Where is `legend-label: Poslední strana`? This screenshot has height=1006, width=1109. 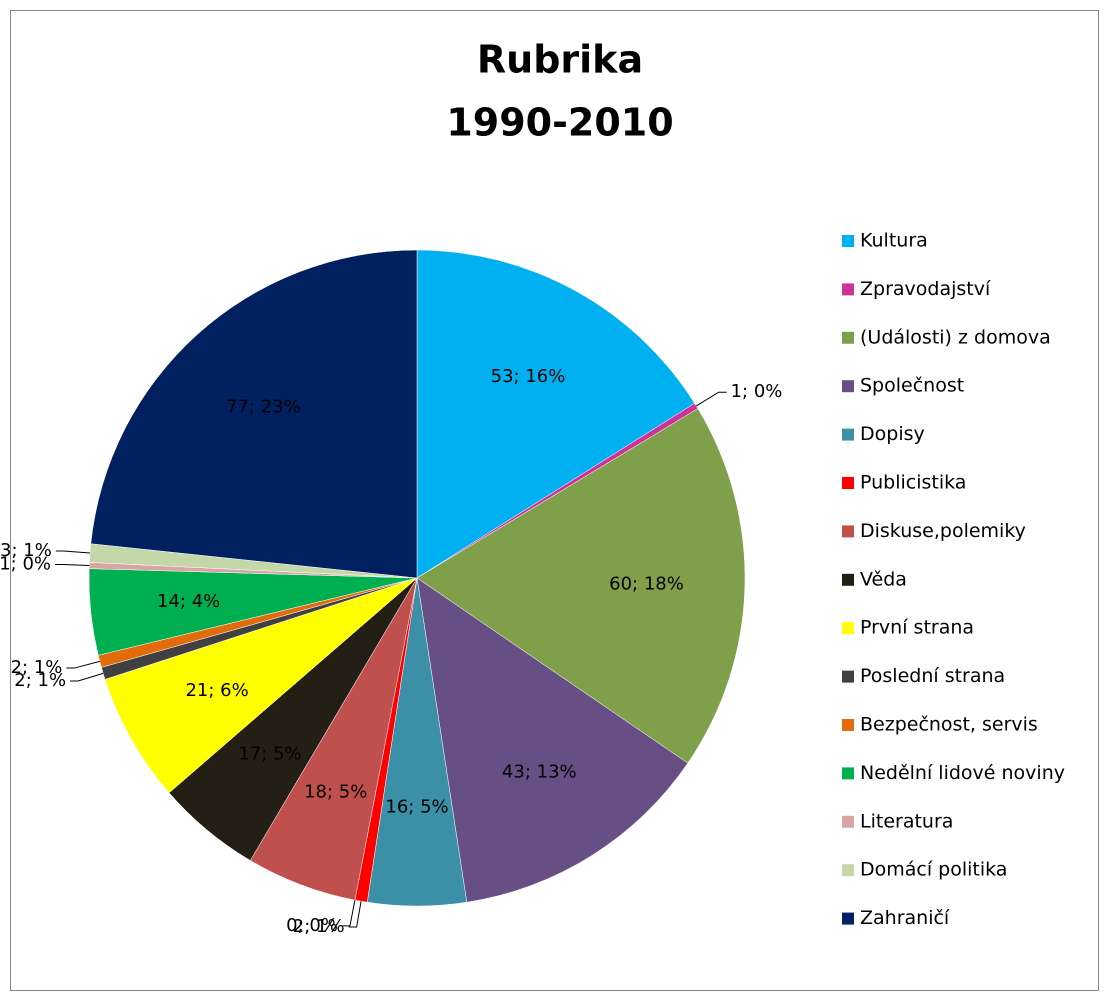 legend-label: Poslední strana is located at coordinates (932, 676).